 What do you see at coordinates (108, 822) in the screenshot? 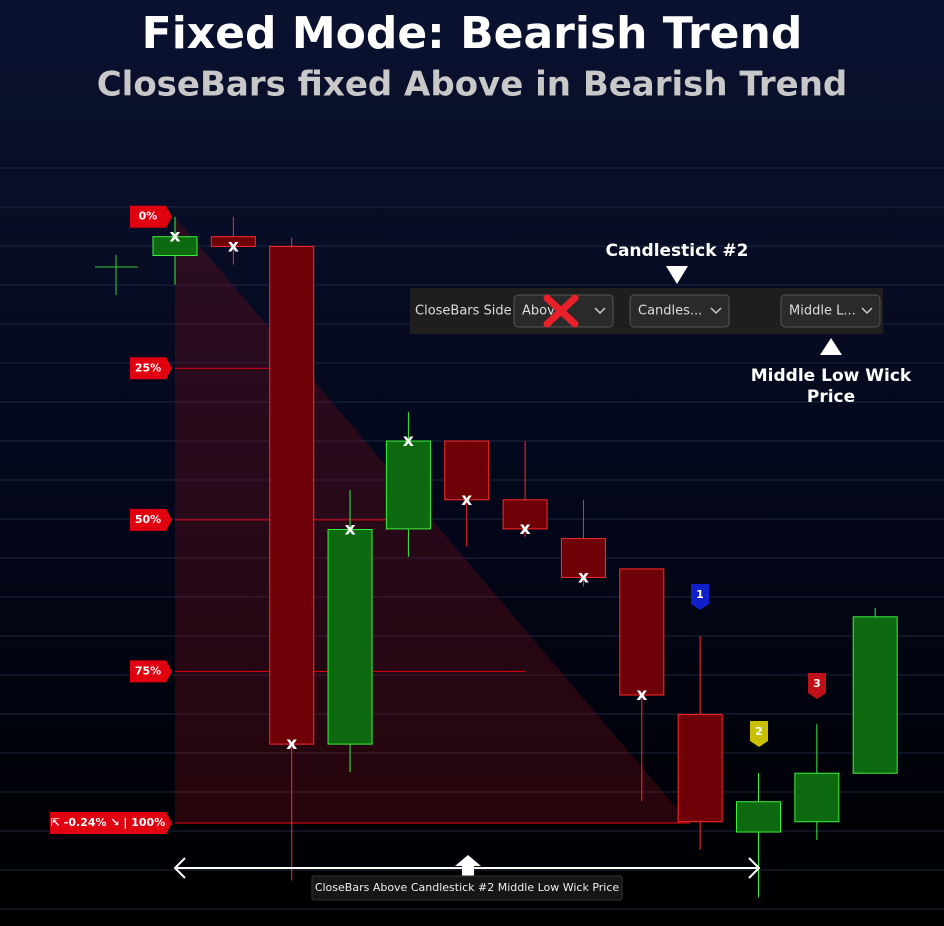
I see `level-label: ⇱ -0.24% ↘ | 100%` at bounding box center [108, 822].